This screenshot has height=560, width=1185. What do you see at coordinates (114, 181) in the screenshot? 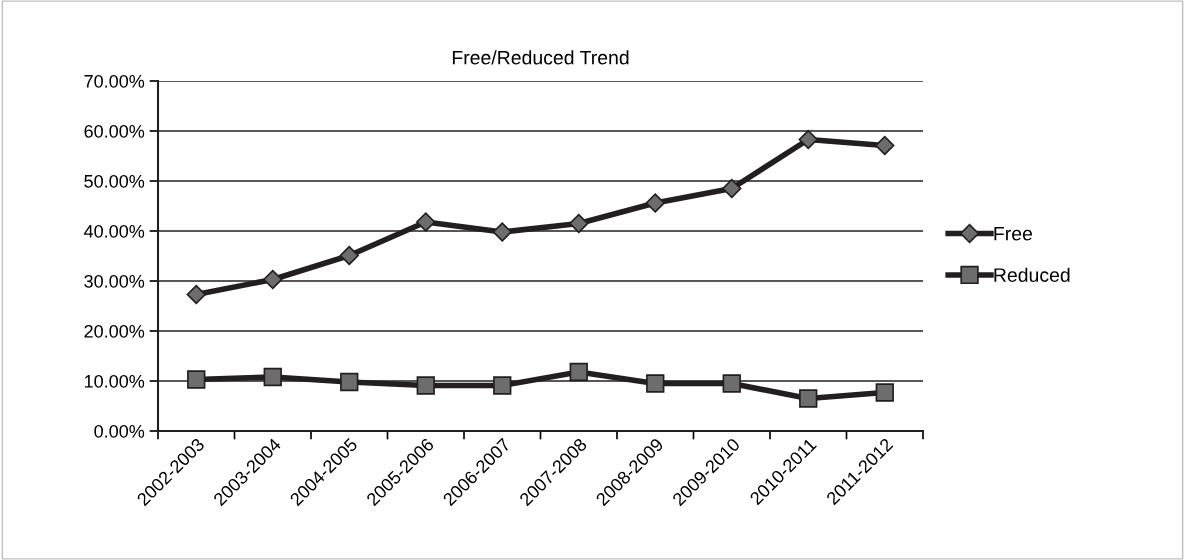
I see `y-tick-label: 50.00%` at bounding box center [114, 181].